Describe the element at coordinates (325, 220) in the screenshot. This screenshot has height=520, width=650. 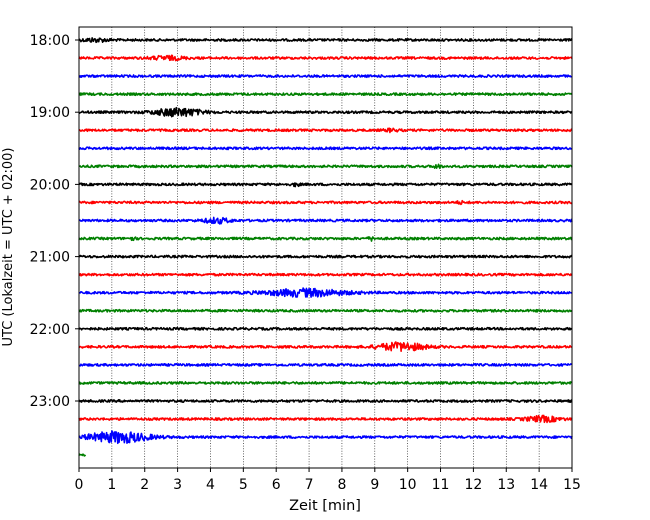
I see `trace-2030` at that location.